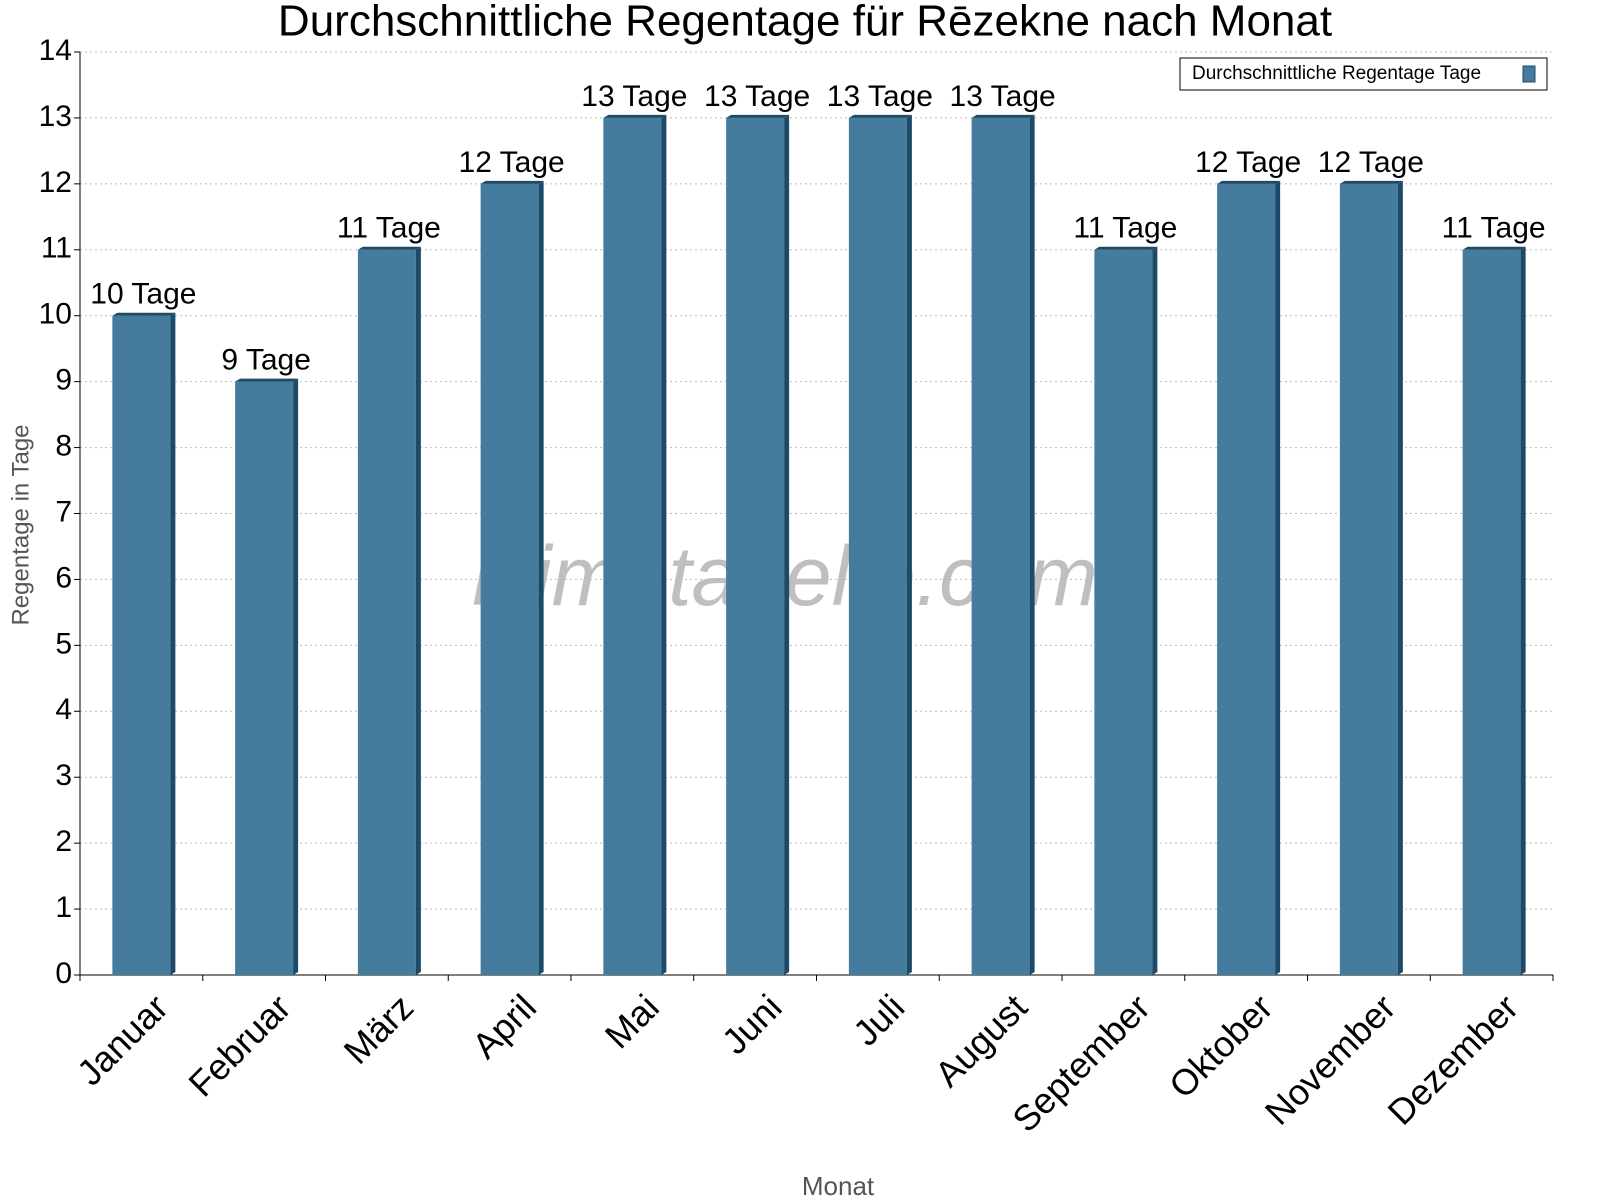  What do you see at coordinates (63, 907) in the screenshot?
I see `y-tick-label: 1` at bounding box center [63, 907].